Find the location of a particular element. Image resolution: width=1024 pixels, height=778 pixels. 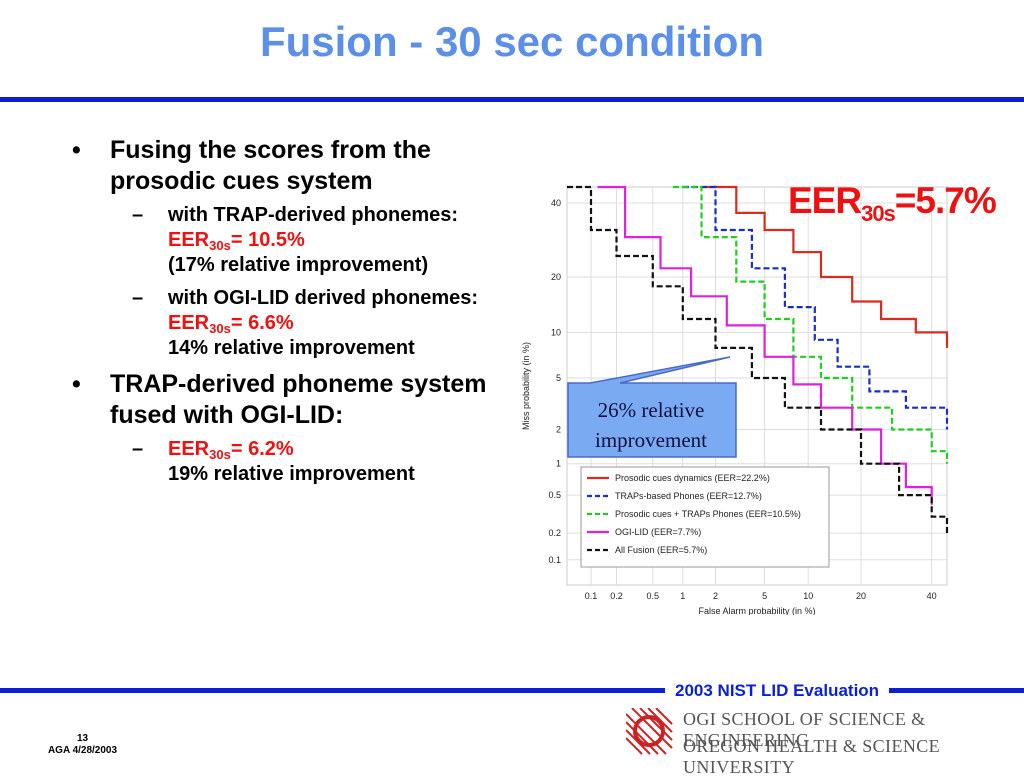

legend-box is located at coordinates (705, 517).